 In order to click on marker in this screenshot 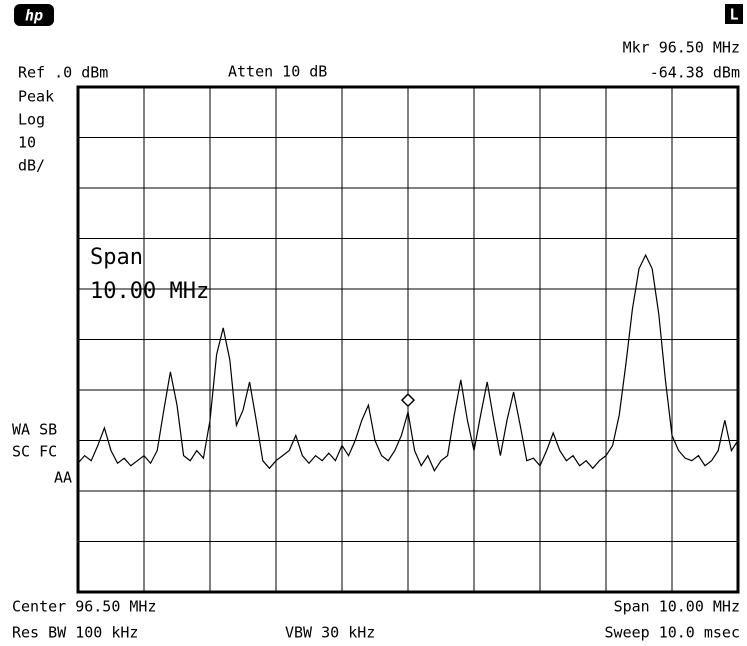, I will do `click(408, 400)`.